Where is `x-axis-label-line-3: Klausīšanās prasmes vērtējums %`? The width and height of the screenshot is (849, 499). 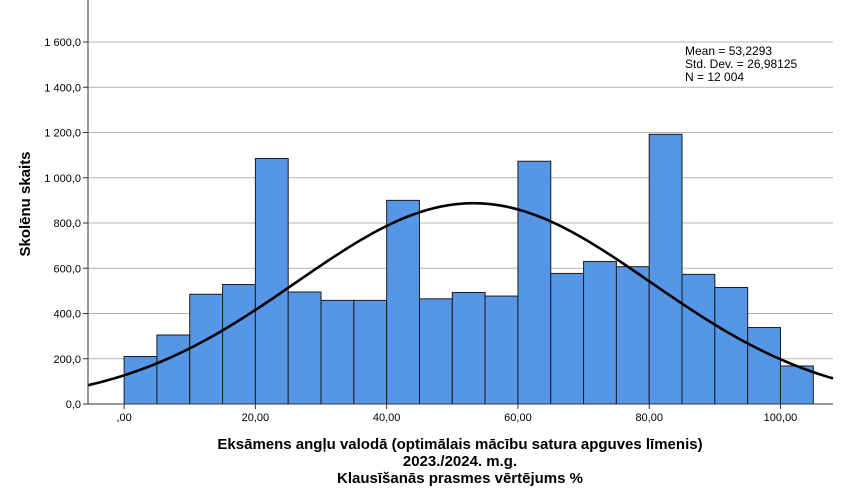
x-axis-label-line-3: Klausīšanās prasmes vērtējums % is located at coordinates (460, 478).